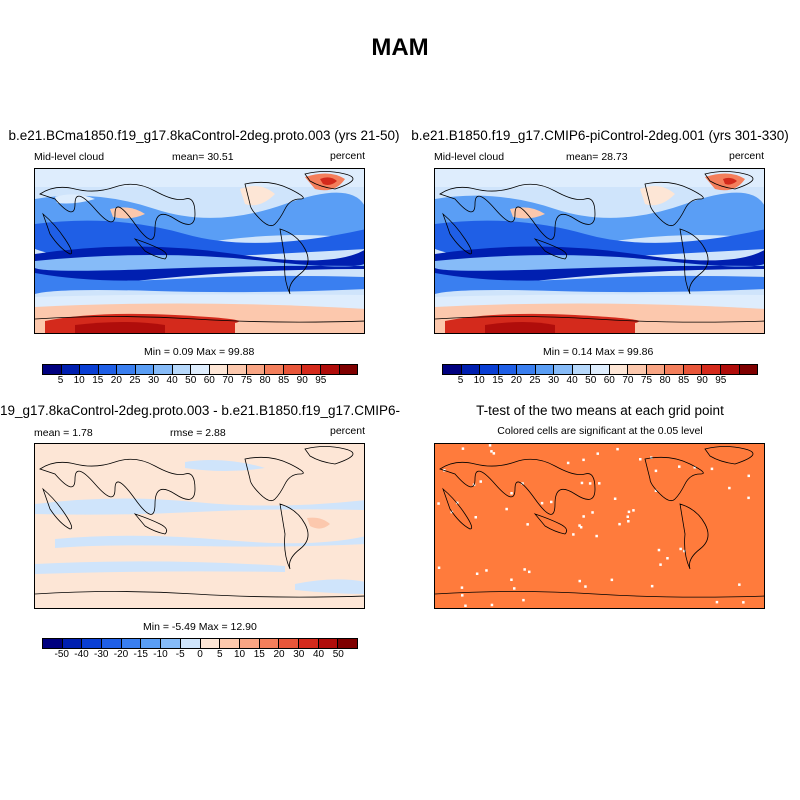  I want to click on figure-title: MAM, so click(400, 47).